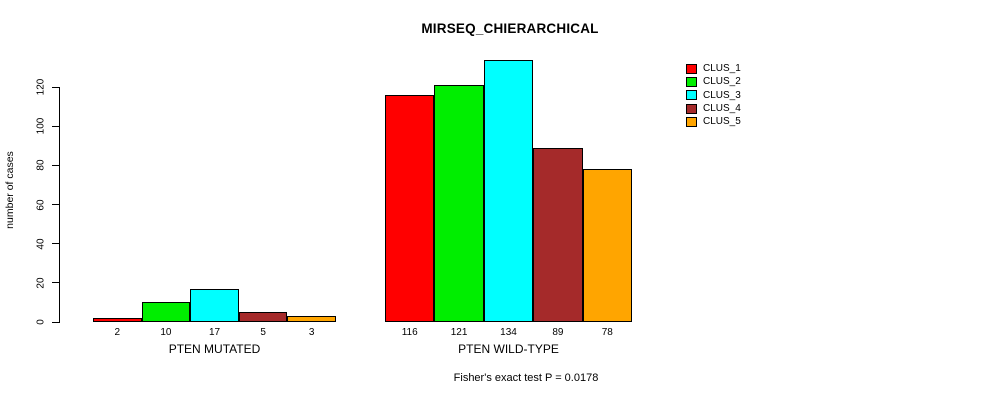  What do you see at coordinates (510, 28) in the screenshot?
I see `chart-title: MIRSEQ_CHIERARCHICAL` at bounding box center [510, 28].